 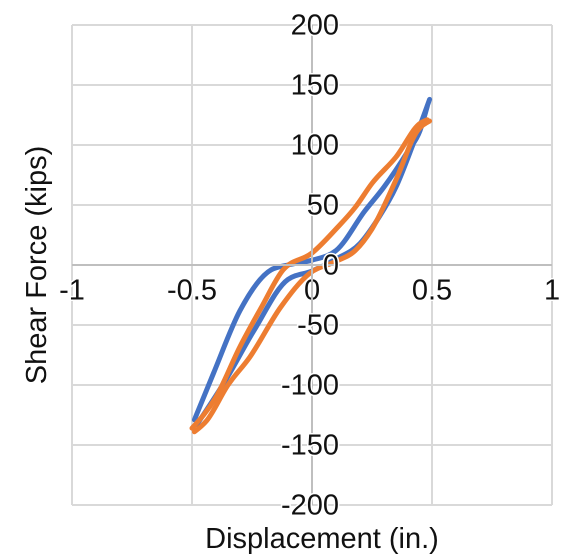 What do you see at coordinates (314, 145) in the screenshot?
I see `y-tick-label: 100` at bounding box center [314, 145].